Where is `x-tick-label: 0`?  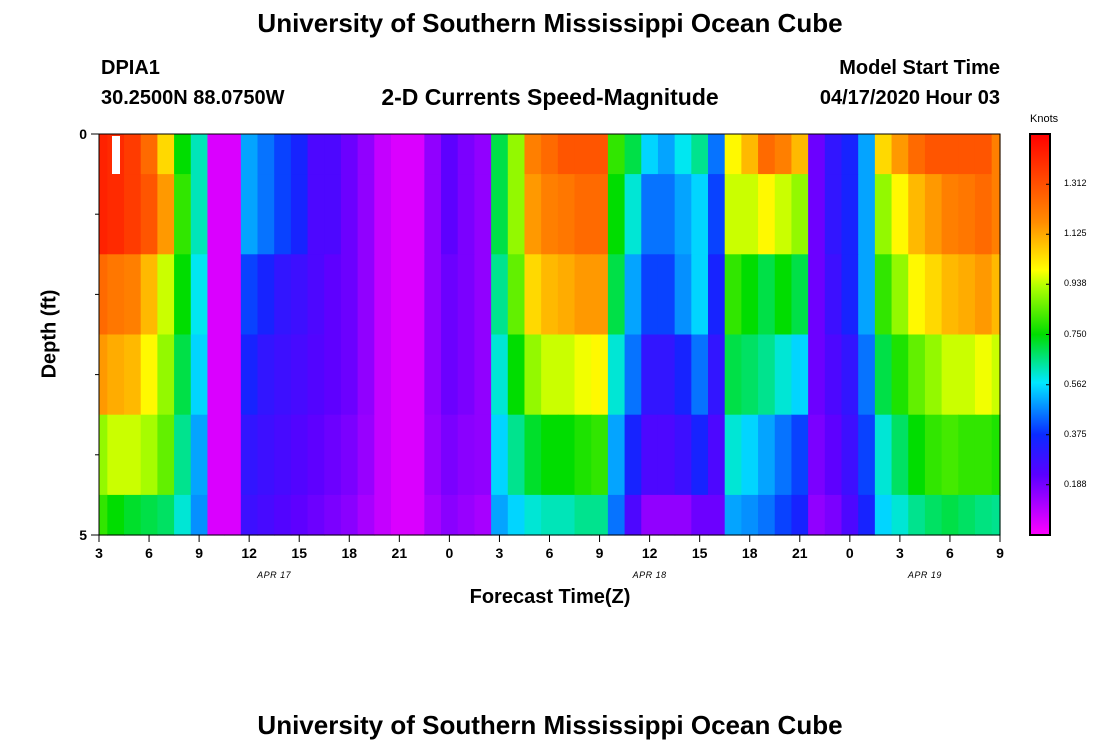
x-tick-label: 0 is located at coordinates (449, 553).